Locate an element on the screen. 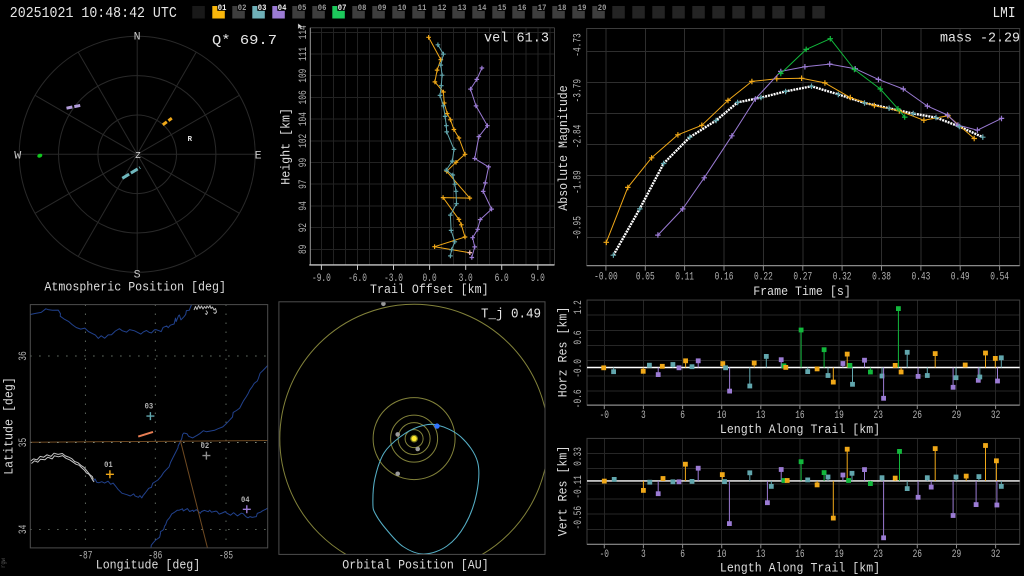 This screenshot has width=1024, height=576. svg-text: Horz Res [km] is located at coordinates (563, 352).